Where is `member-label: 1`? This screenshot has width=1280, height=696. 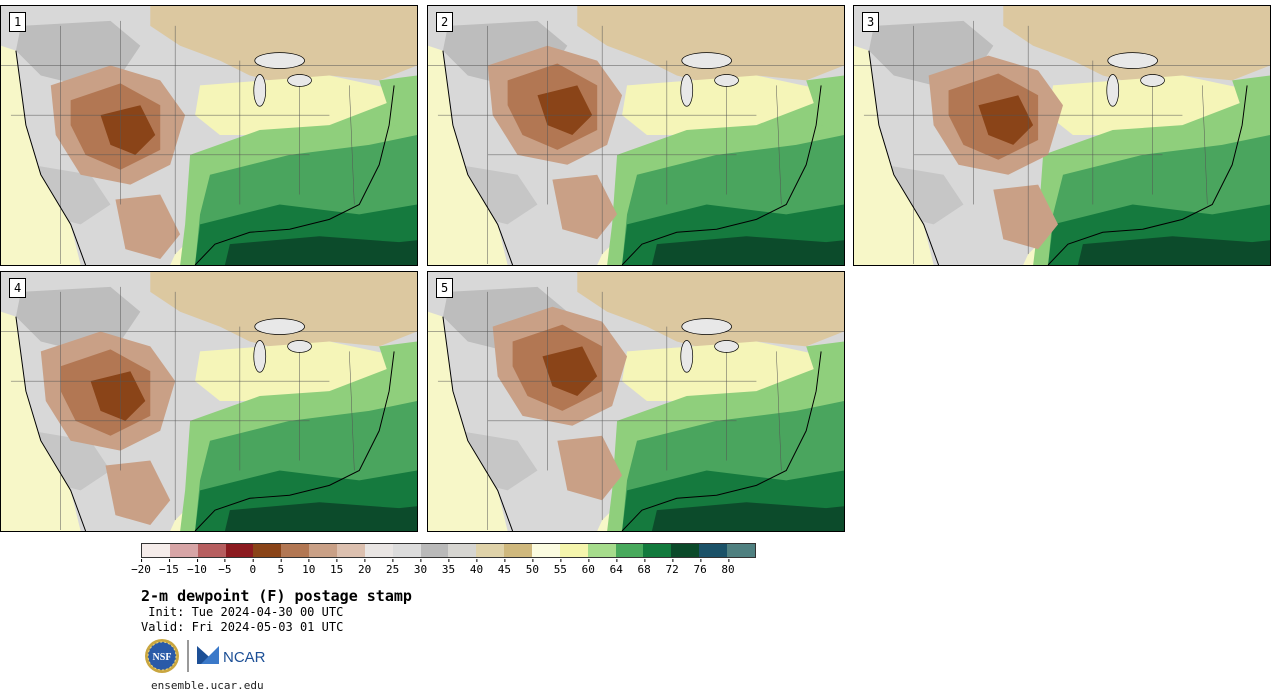
member-label: 1 is located at coordinates (18, 22).